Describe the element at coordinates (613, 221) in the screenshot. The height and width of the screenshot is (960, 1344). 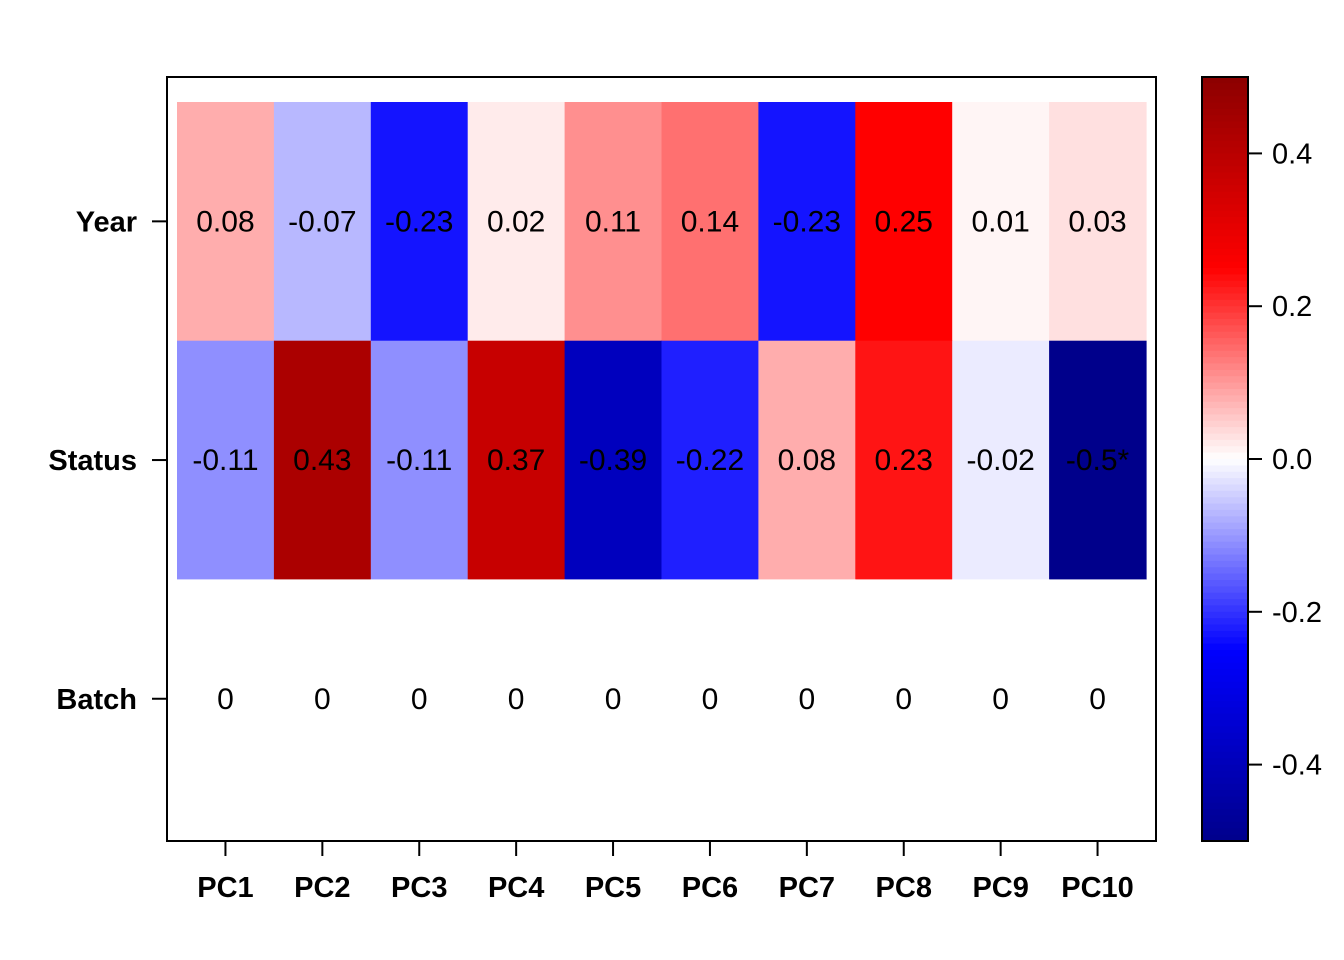
I see `cell-value-label: 0.11` at that location.